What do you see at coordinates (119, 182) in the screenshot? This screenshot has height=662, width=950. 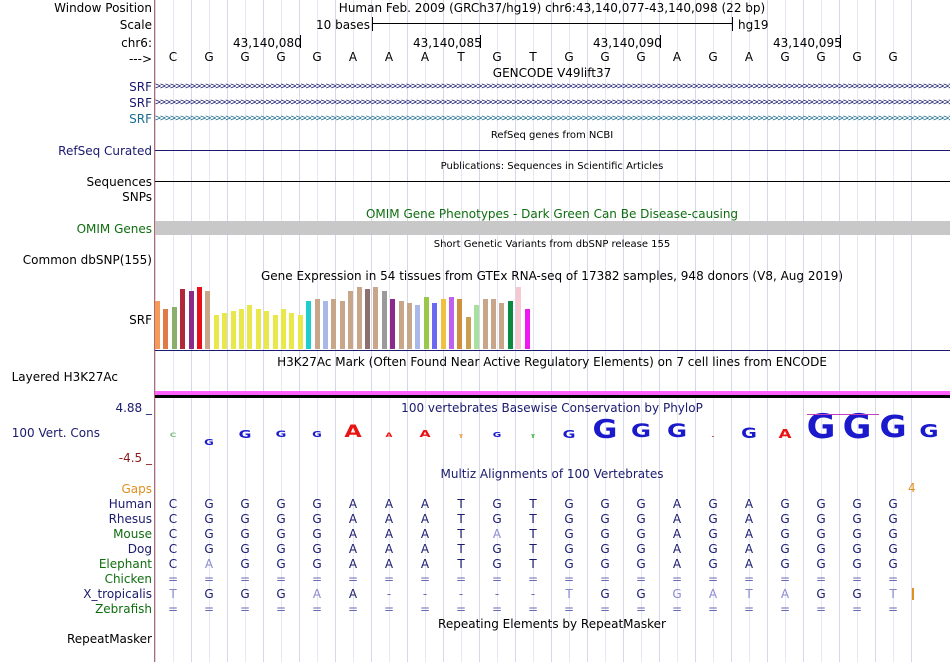 I see `sequences-label: Sequences` at bounding box center [119, 182].